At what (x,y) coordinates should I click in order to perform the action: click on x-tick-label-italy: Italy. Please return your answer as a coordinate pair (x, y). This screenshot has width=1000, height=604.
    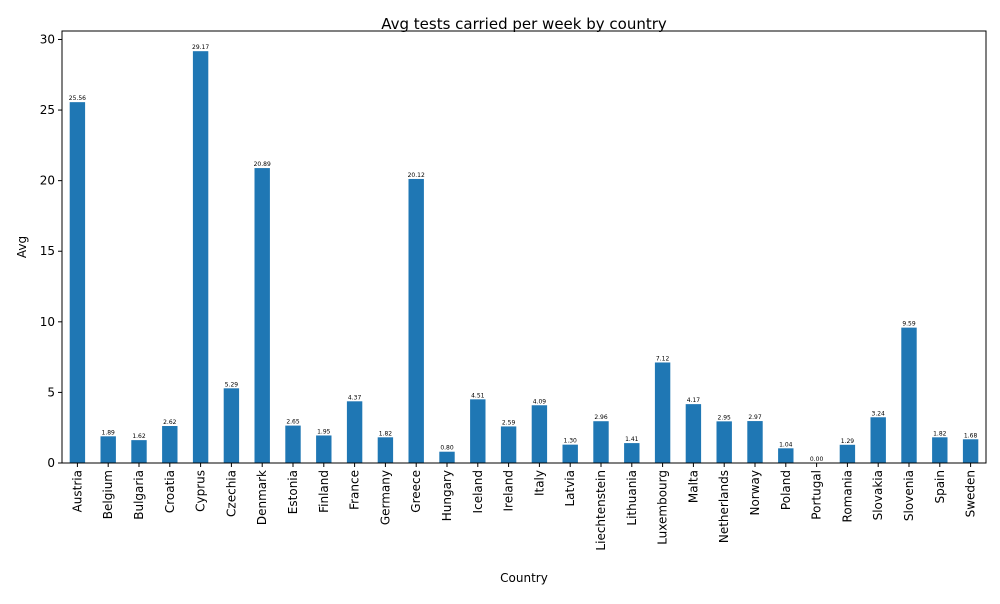
    Looking at the image, I should click on (539, 483).